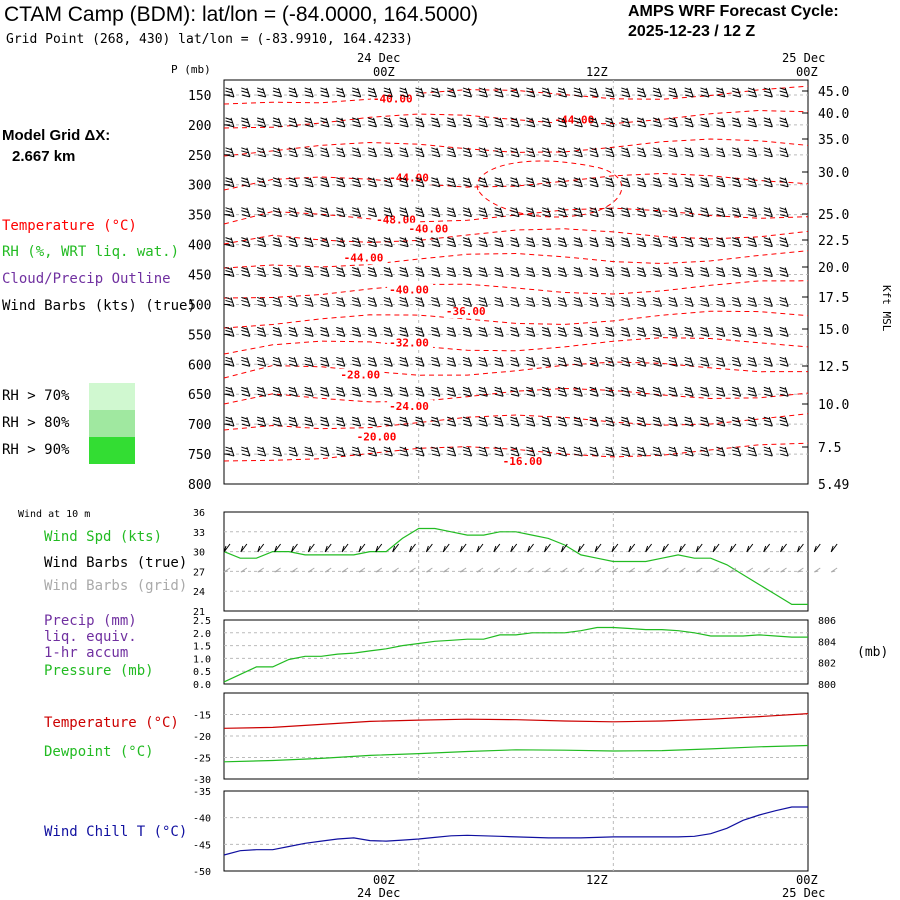 This screenshot has height=900, width=900. Describe the element at coordinates (523, 461) in the screenshot. I see `isotherm-label: -16.00` at that location.